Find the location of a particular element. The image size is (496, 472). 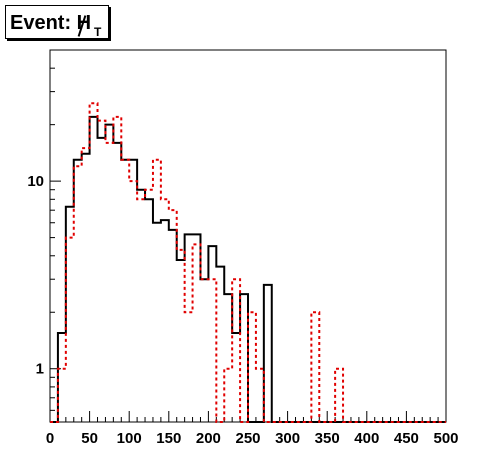

x-tick-label: 500 is located at coordinates (445, 438).